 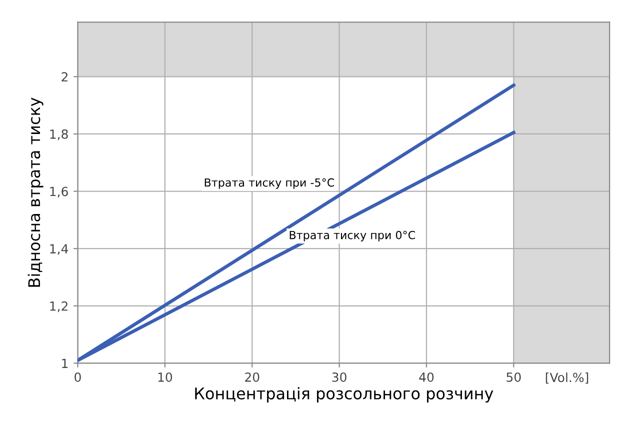 What do you see at coordinates (426, 377) in the screenshot?
I see `x-tick-label: 40` at bounding box center [426, 377].